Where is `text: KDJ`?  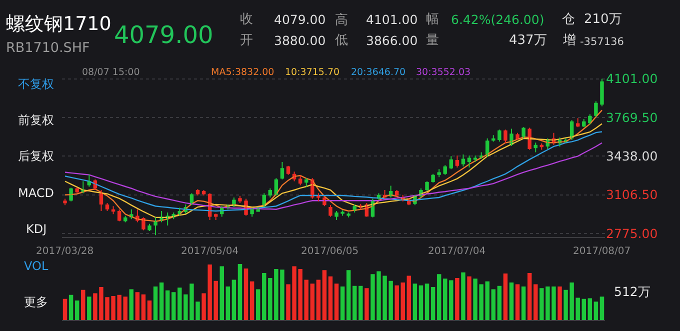
text: KDJ is located at coordinates (36, 229).